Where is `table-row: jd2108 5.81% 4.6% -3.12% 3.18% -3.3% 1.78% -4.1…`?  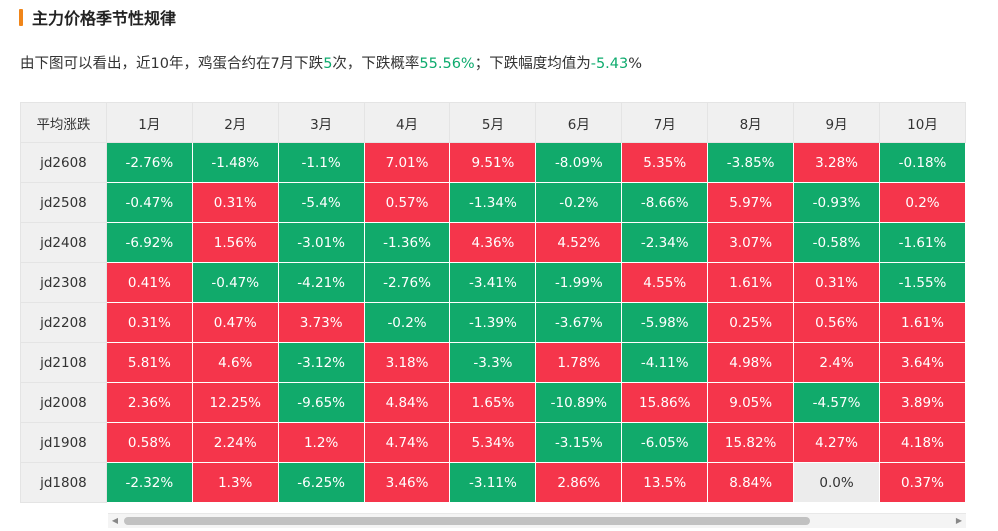 table-row: jd2108 5.81% 4.6% -3.12% 3.18% -3.3% 1.78% -4.1… is located at coordinates (493, 362).